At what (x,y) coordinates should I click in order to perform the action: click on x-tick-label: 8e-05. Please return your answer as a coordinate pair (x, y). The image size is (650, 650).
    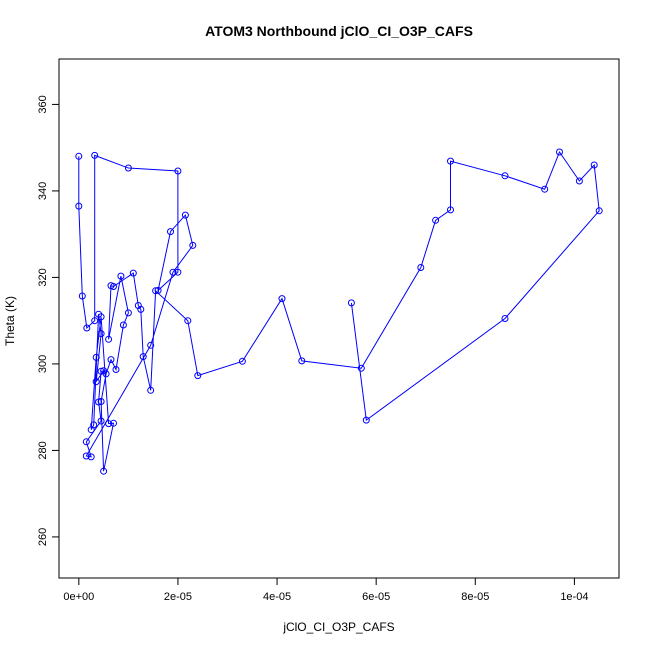
    Looking at the image, I should click on (475, 597).